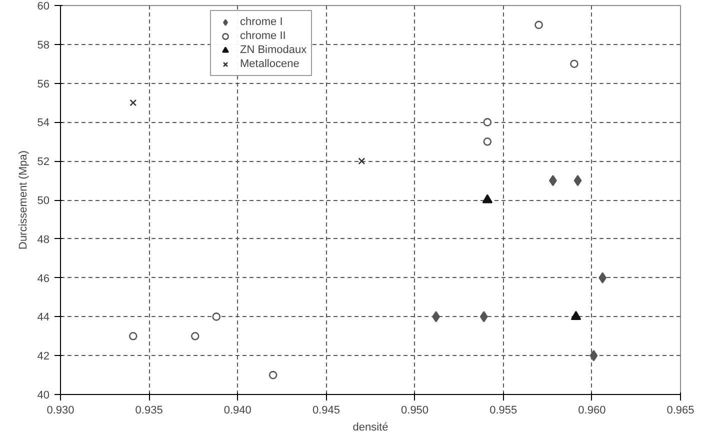  I want to click on y-tick-label: 54, so click(43, 123).